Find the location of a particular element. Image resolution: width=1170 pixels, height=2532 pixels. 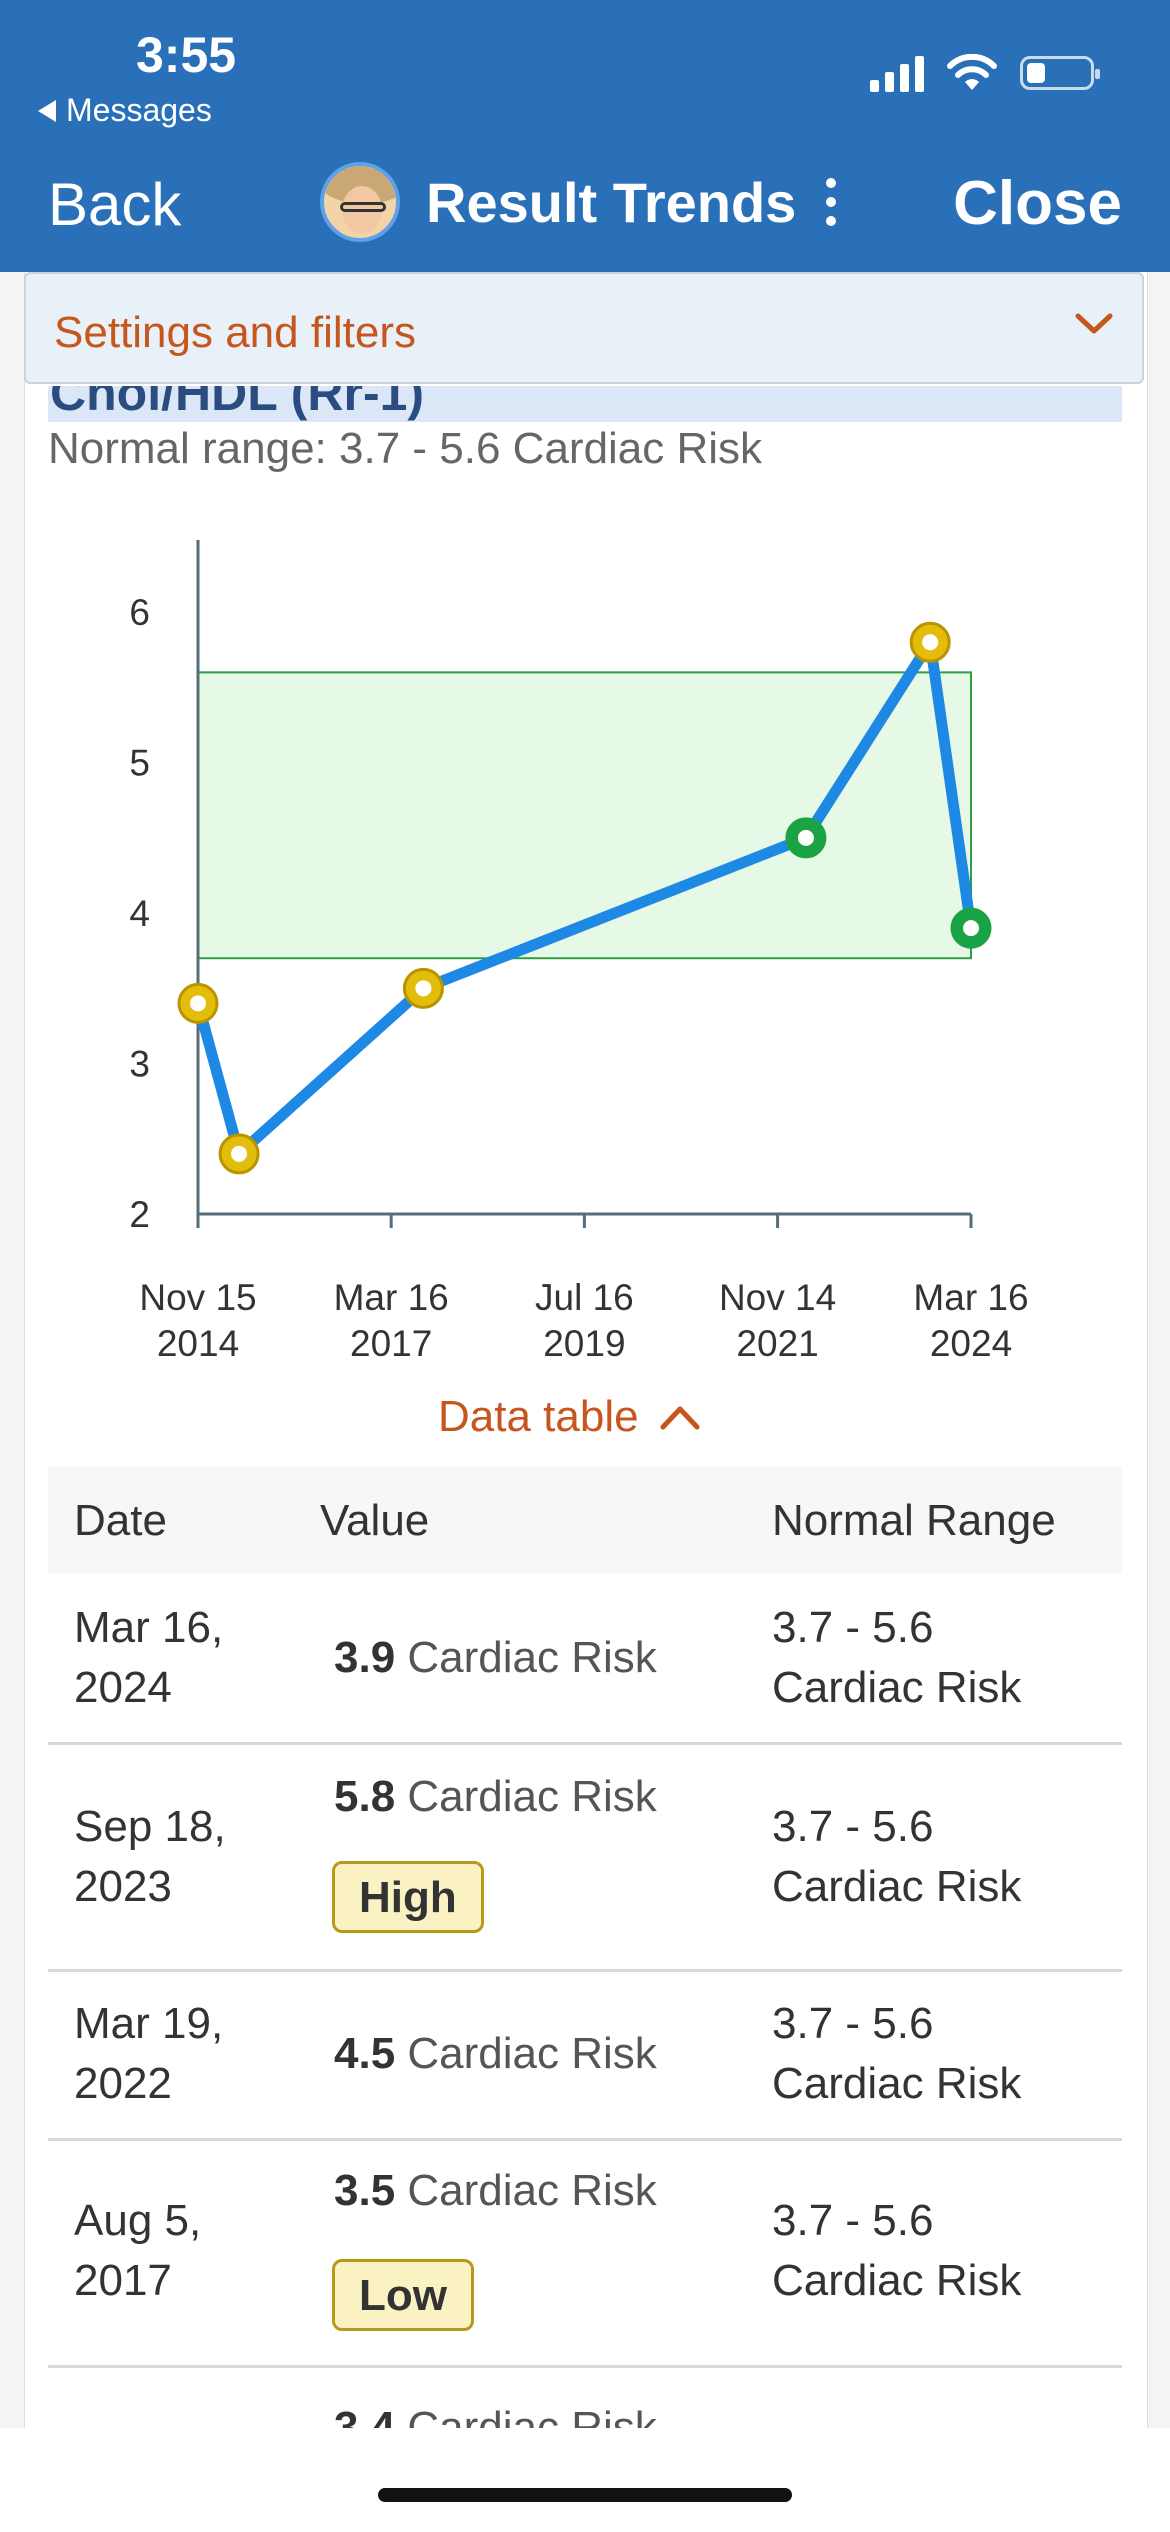

chevron-up-icon is located at coordinates (680, 1418).